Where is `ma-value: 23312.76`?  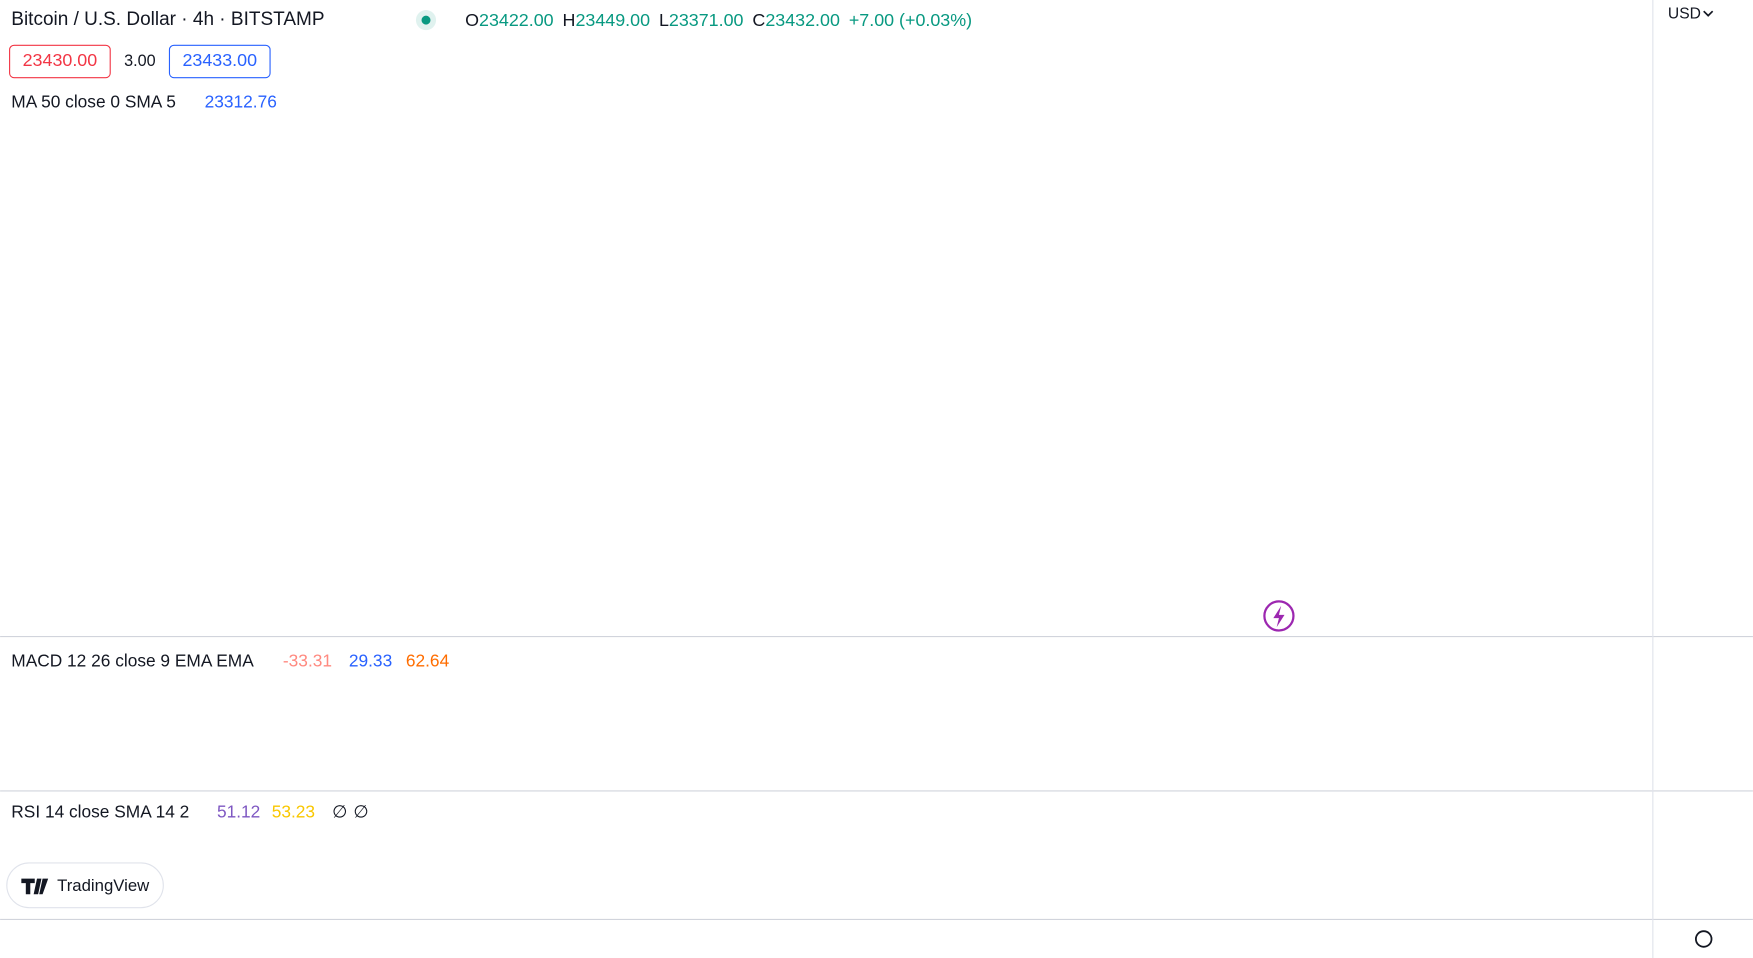 ma-value: 23312.76 is located at coordinates (241, 101).